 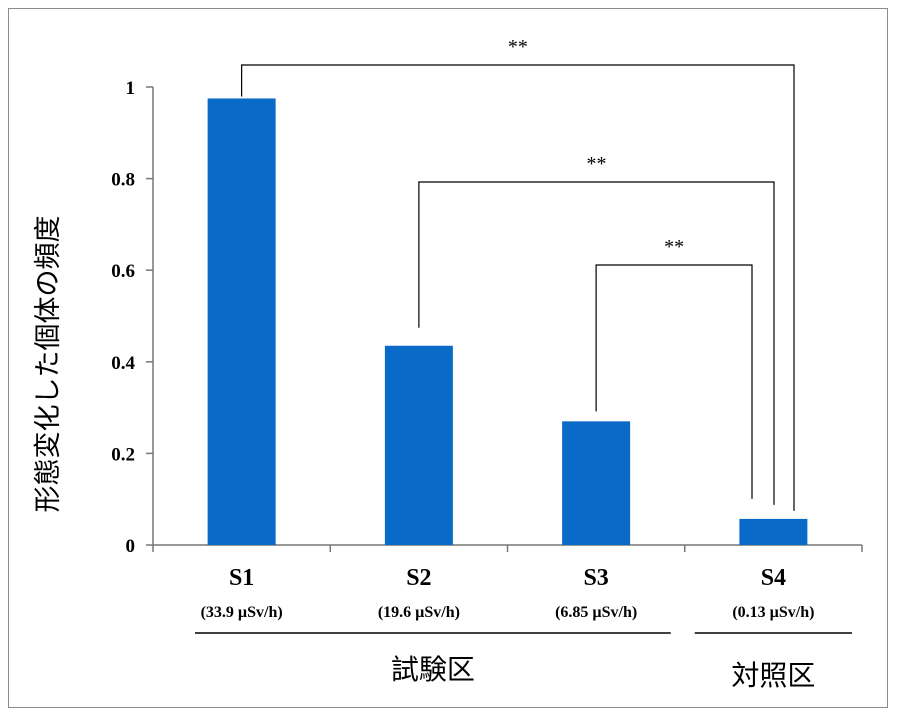 I want to click on x-tick-sublabel: (19.6 µSv/h), so click(x=419, y=612).